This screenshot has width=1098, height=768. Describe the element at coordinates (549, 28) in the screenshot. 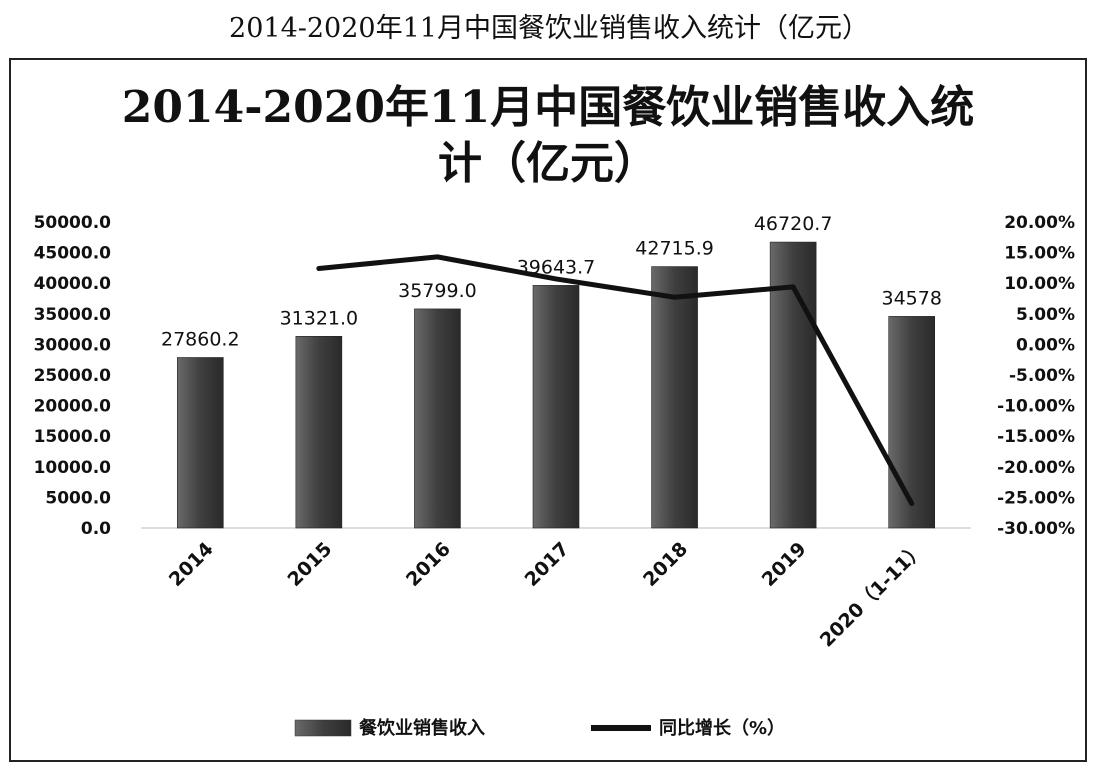

I see `page-title: 2014-2020年11月中国餐饮业销售收入统计（亿元）` at that location.